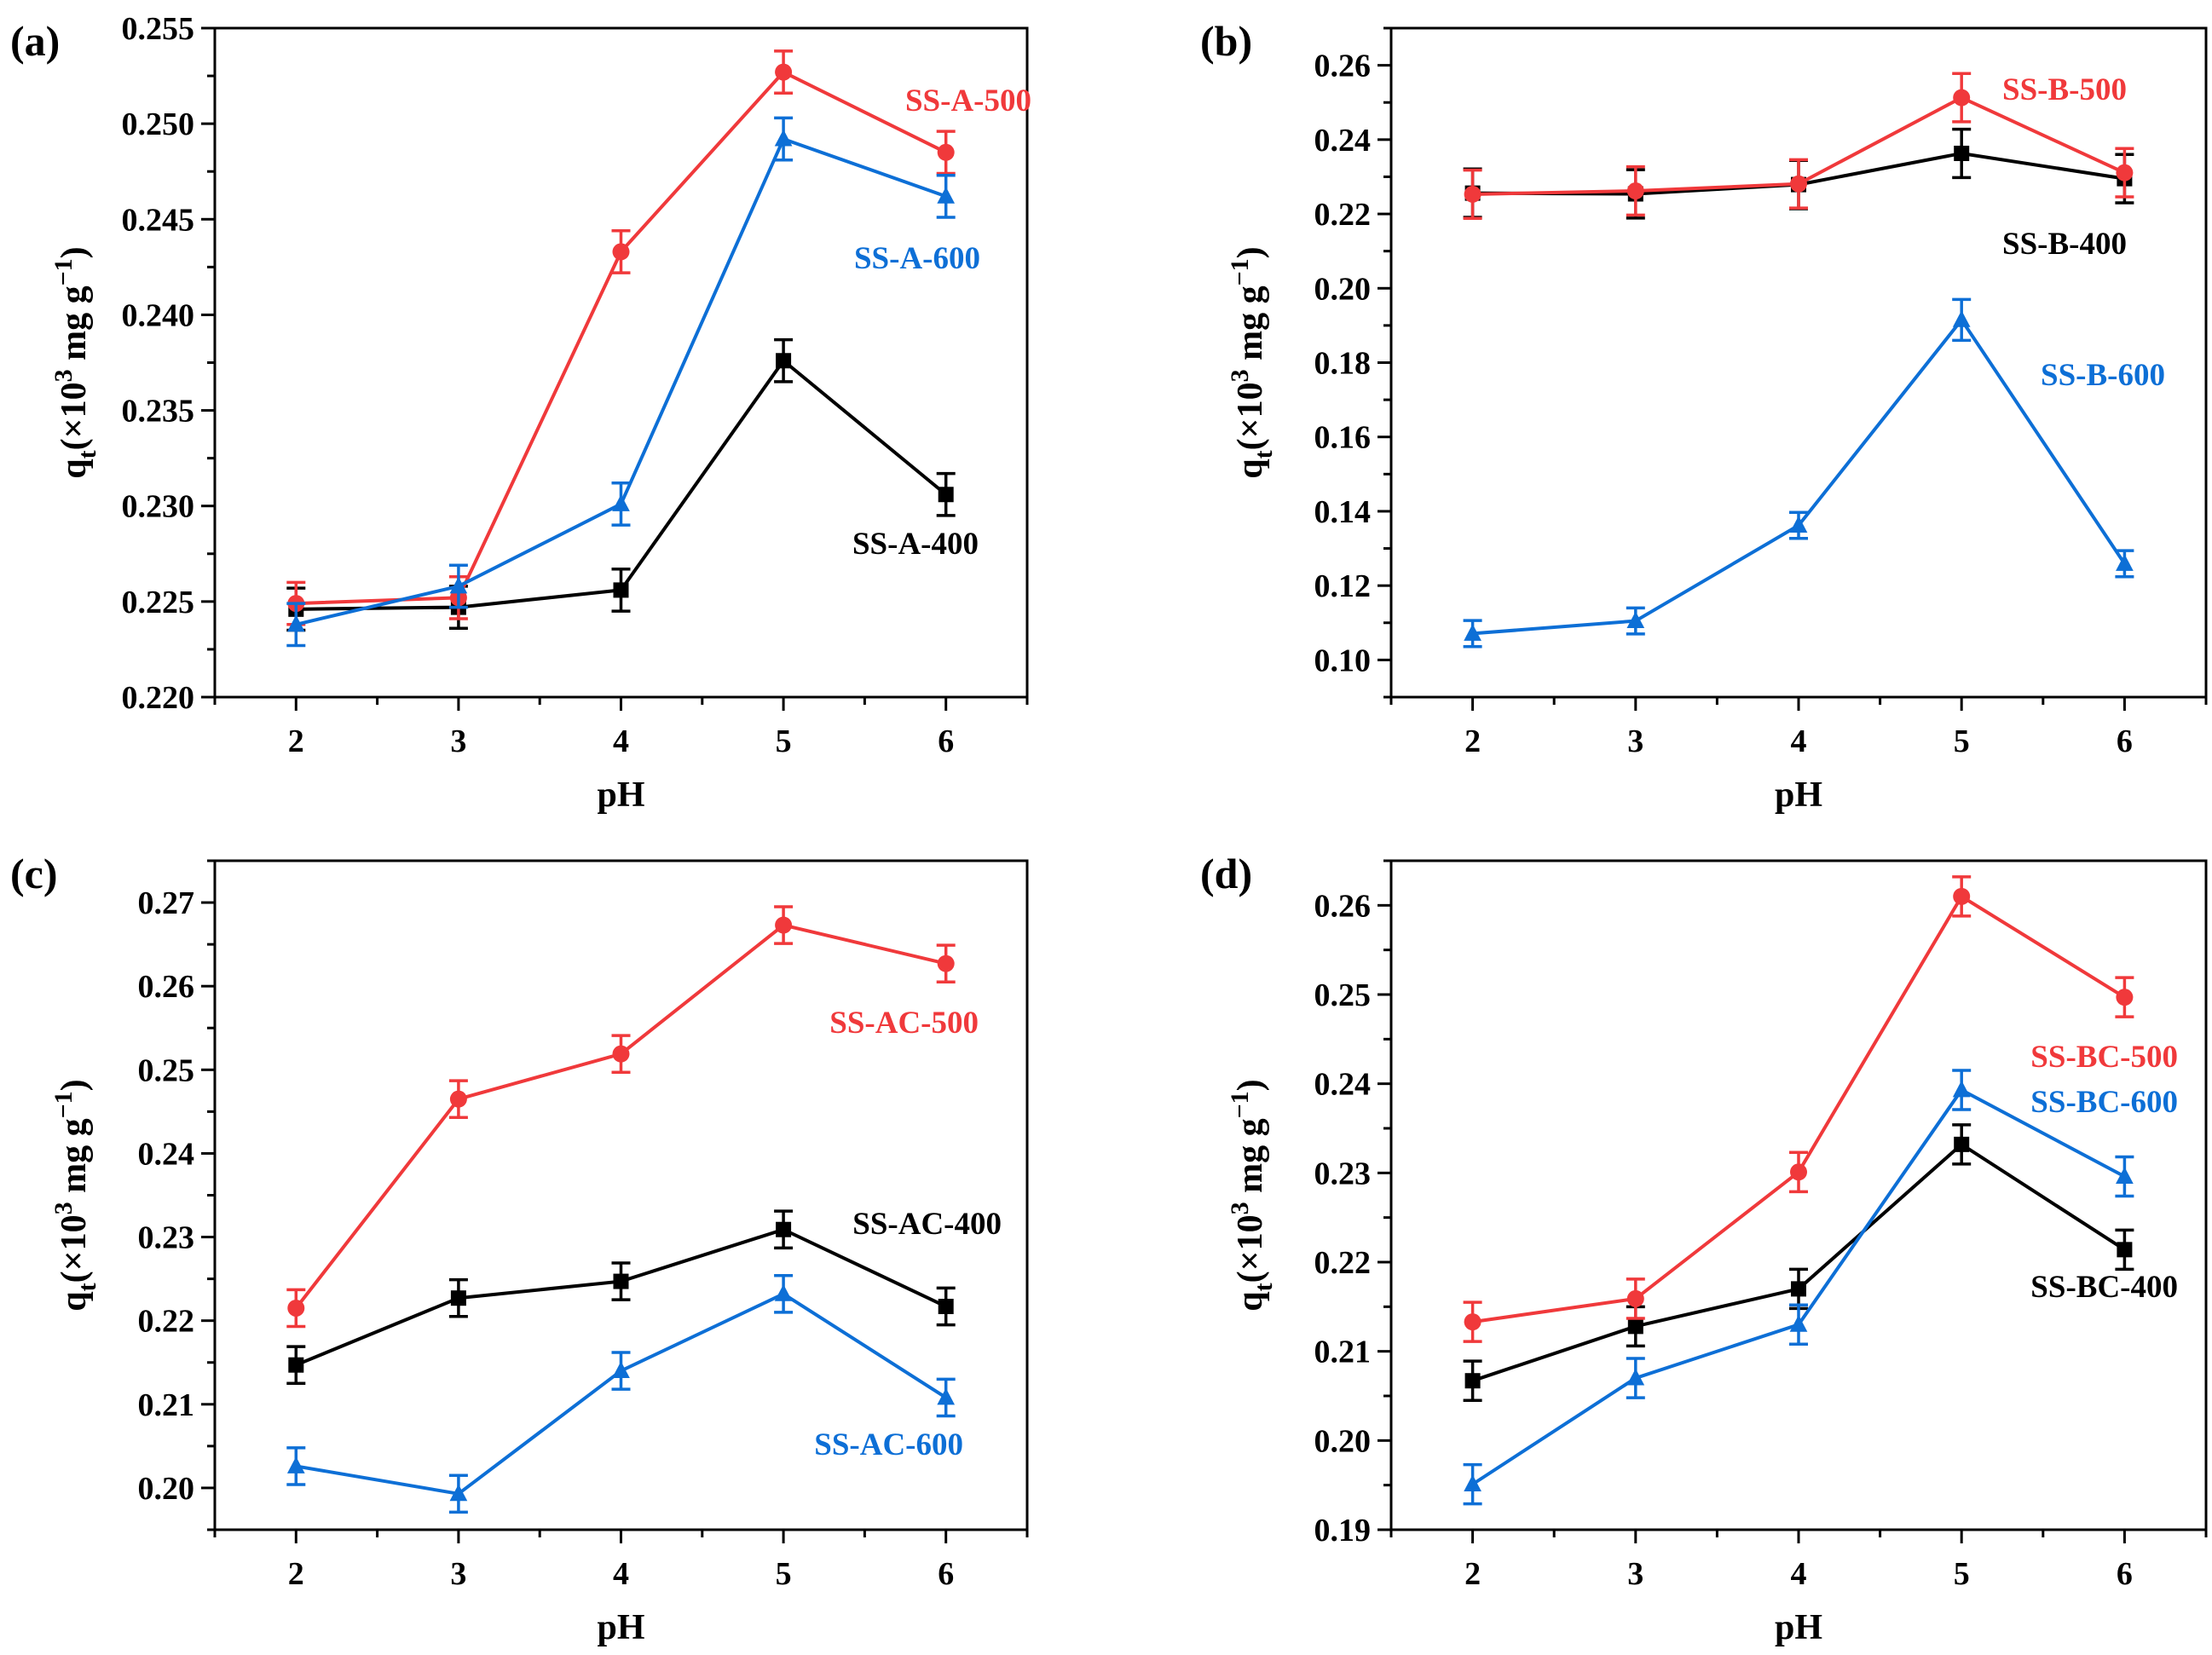  Describe the element at coordinates (624, 1393) in the screenshot. I see `series-SS-AC-600: SS-AC-600` at that location.